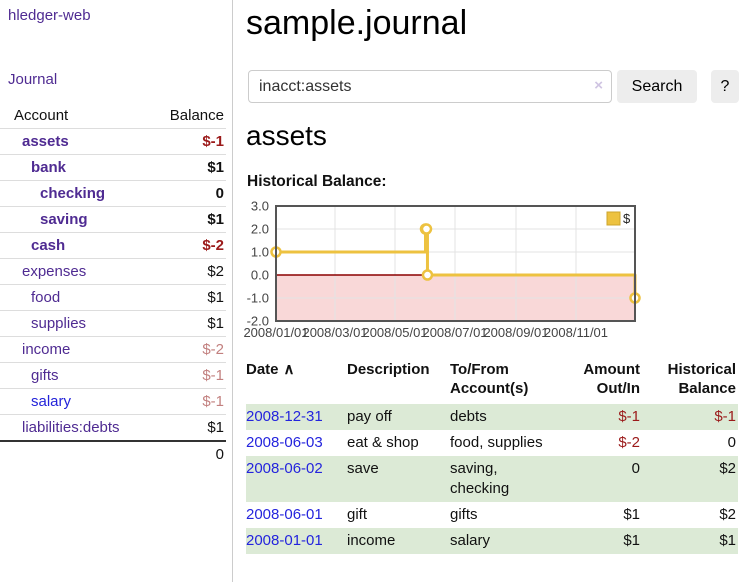 This screenshot has width=742, height=582. Describe the element at coordinates (357, 23) in the screenshot. I see `page-title: sample.journal` at that location.